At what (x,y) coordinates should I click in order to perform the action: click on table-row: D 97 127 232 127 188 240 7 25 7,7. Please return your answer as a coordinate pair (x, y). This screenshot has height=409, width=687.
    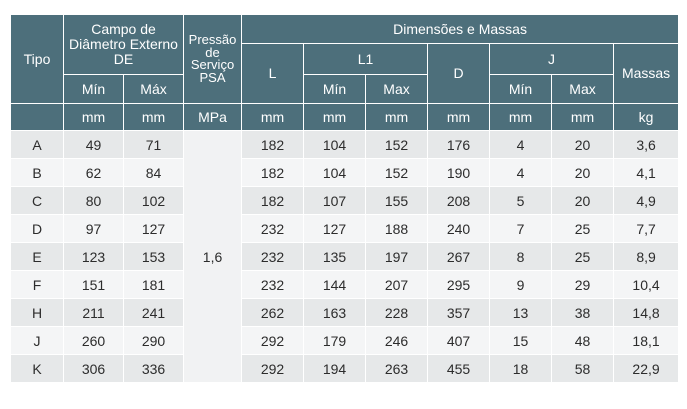
    Looking at the image, I should click on (345, 228).